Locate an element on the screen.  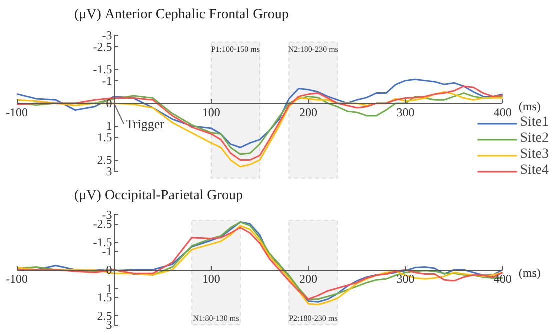
y-tick-label: 1.5 is located at coordinates (104, 137).